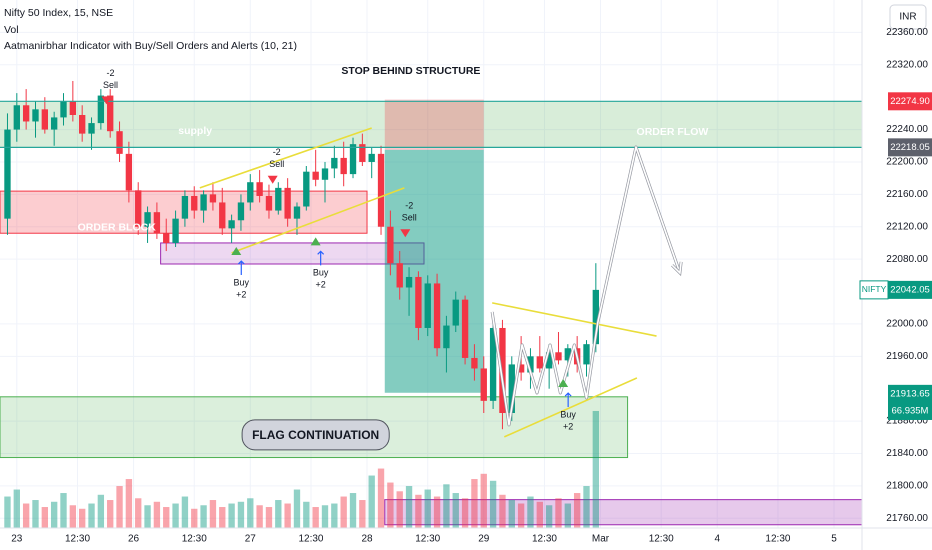  What do you see at coordinates (676, 268) in the screenshot?
I see `arrow-head` at bounding box center [676, 268].